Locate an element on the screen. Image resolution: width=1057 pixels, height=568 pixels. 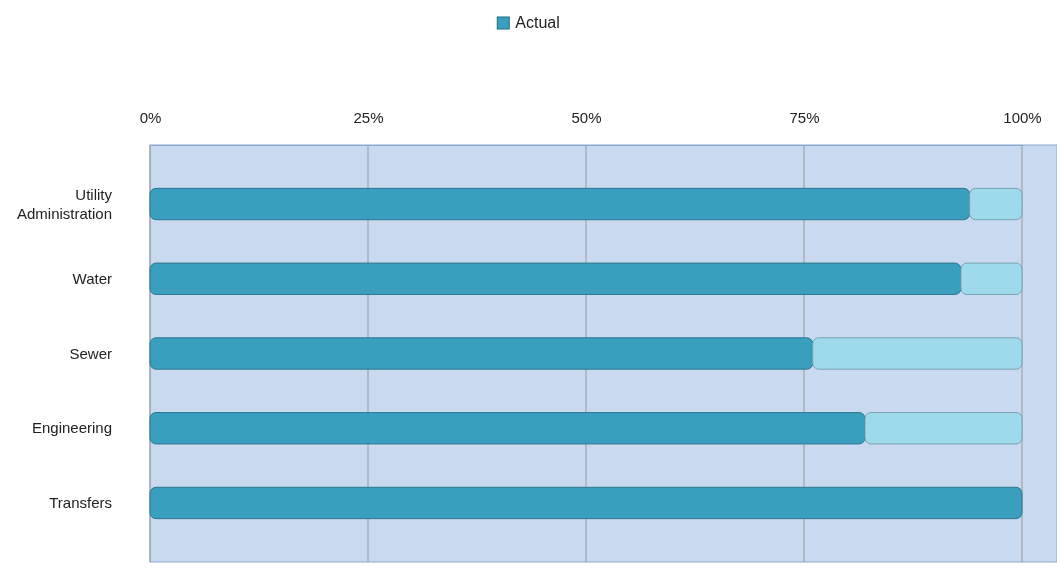
x-tick-label: 25% is located at coordinates (368, 117).